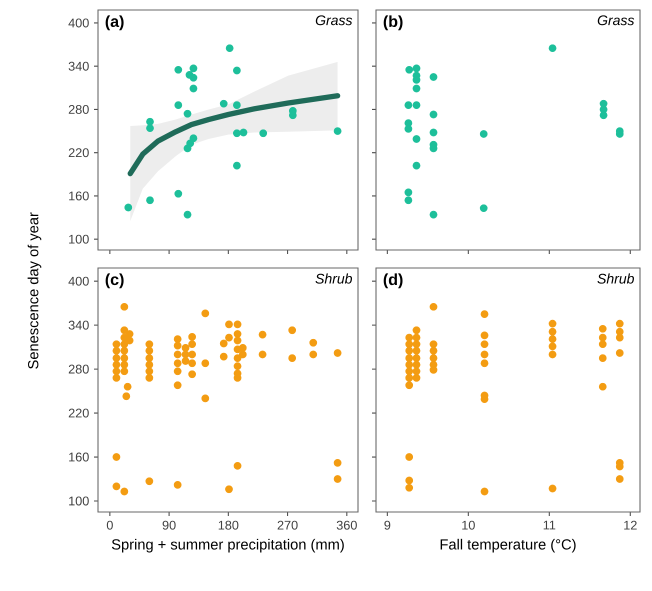  What do you see at coordinates (387, 525) in the screenshot?
I see `x-tick-label: 9` at bounding box center [387, 525].